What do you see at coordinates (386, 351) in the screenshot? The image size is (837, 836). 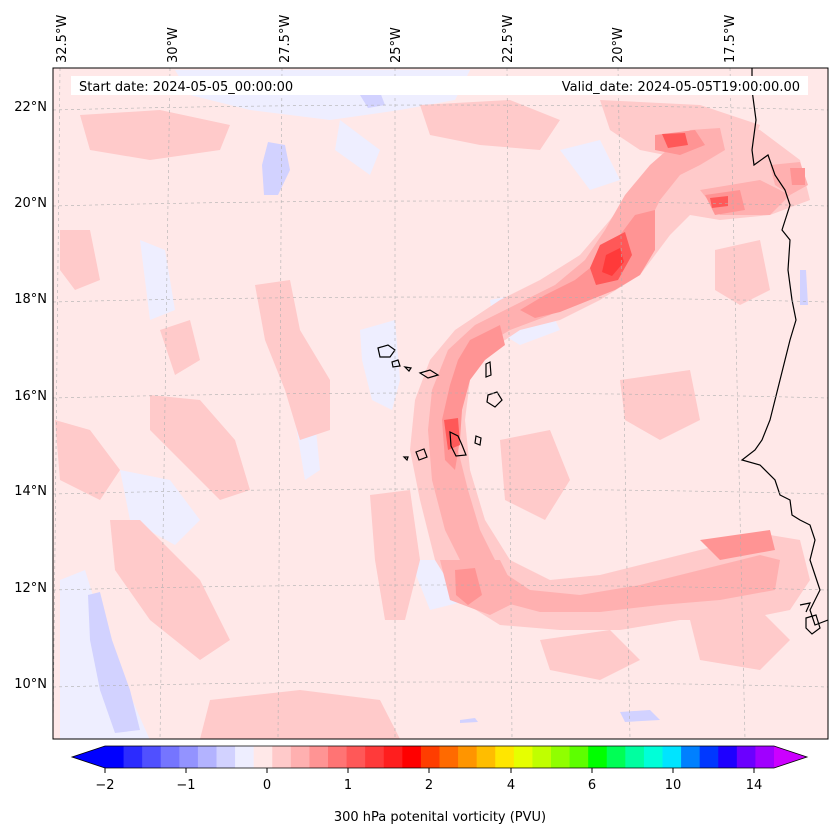 I see `island-santo-antao` at bounding box center [386, 351].